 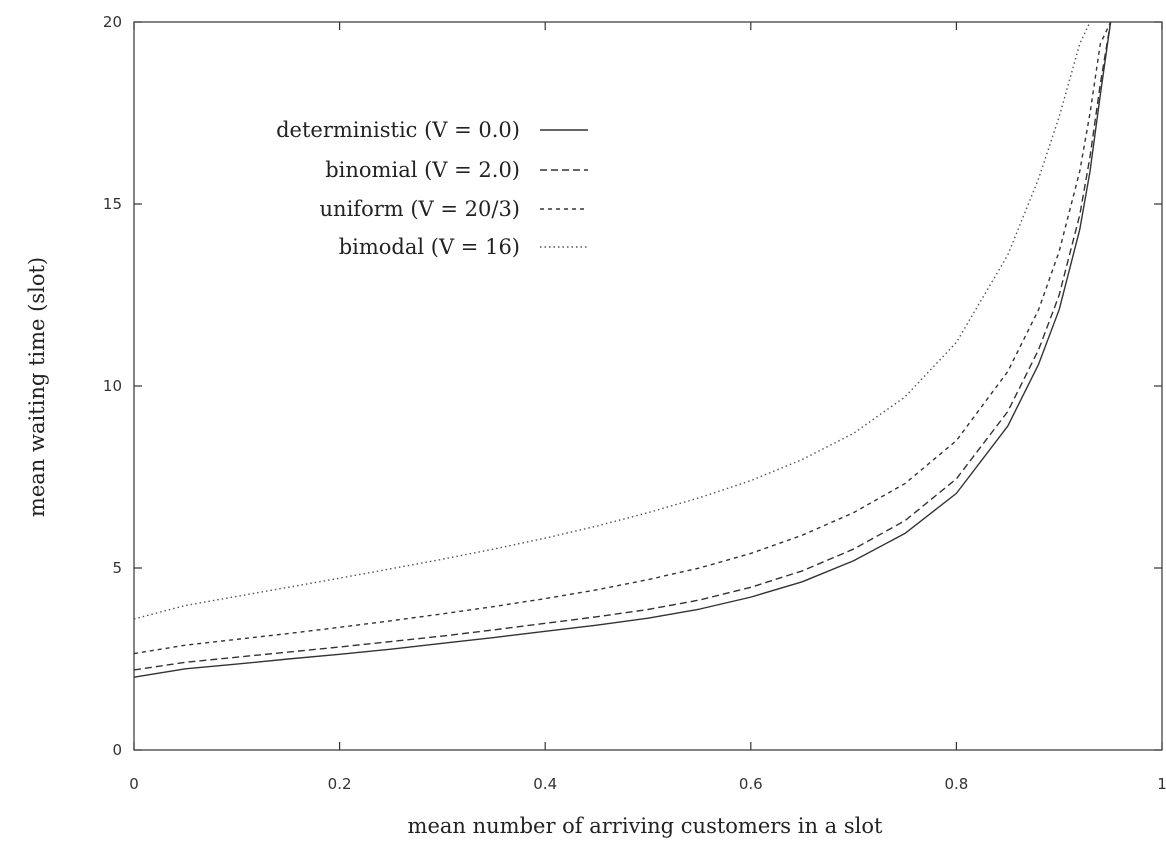 I want to click on x-tick-label: 0.4, so click(x=545, y=784).